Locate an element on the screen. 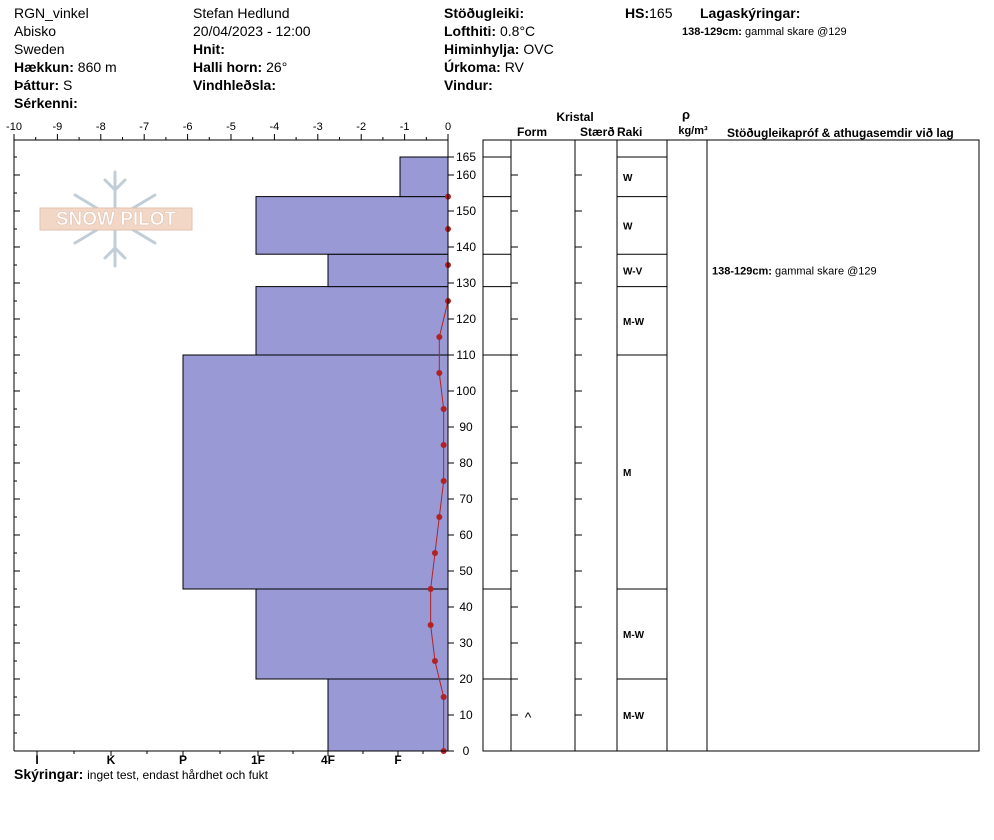  precip-value: RV is located at coordinates (514, 67).